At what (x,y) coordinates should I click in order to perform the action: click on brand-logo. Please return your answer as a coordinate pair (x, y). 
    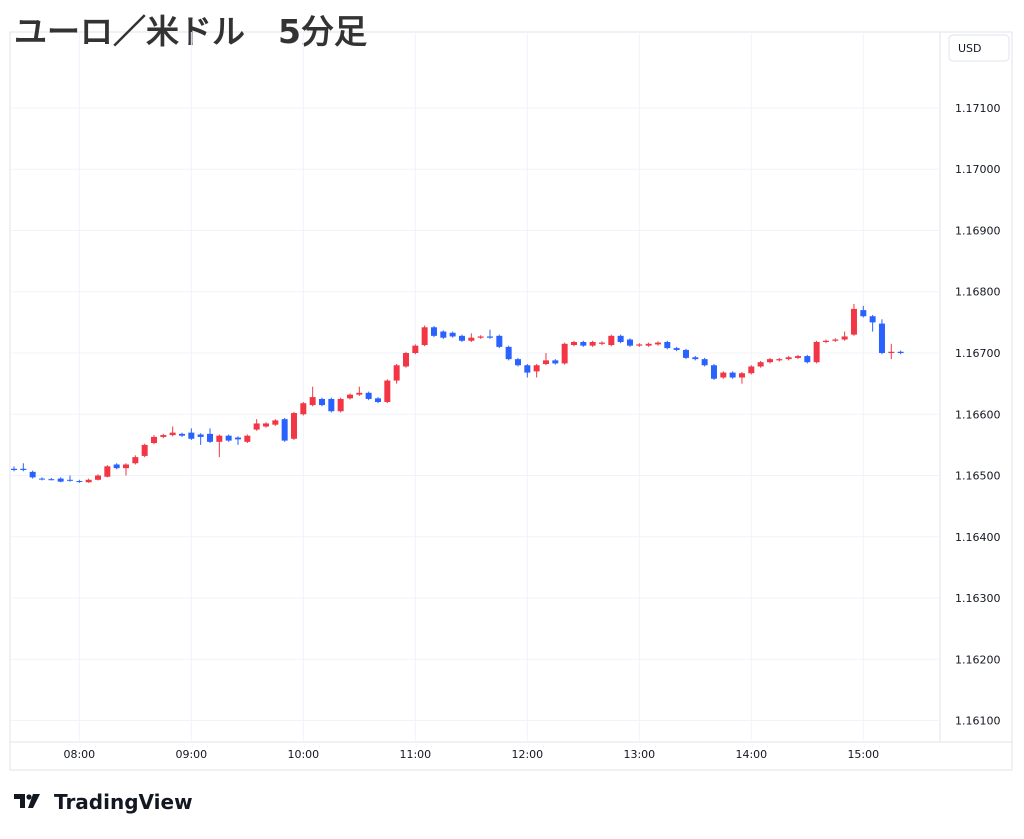
    Looking at the image, I should click on (27, 801).